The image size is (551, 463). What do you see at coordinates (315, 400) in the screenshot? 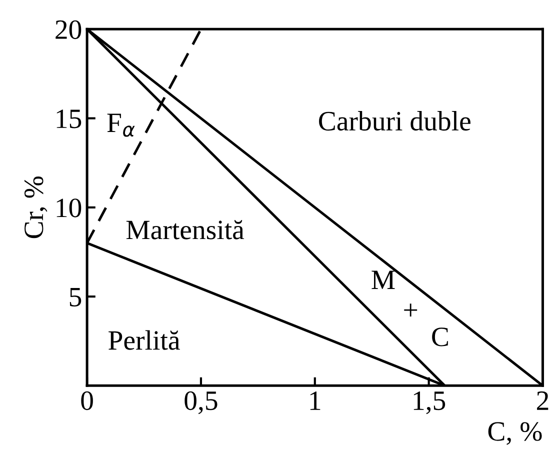
I see `x-tick-label: 1` at bounding box center [315, 400].